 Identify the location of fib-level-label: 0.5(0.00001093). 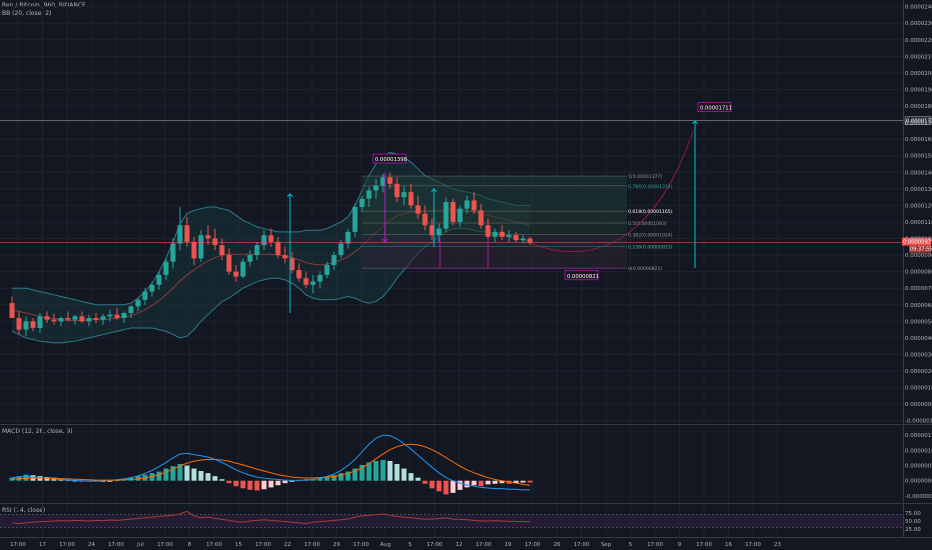
(647, 224).